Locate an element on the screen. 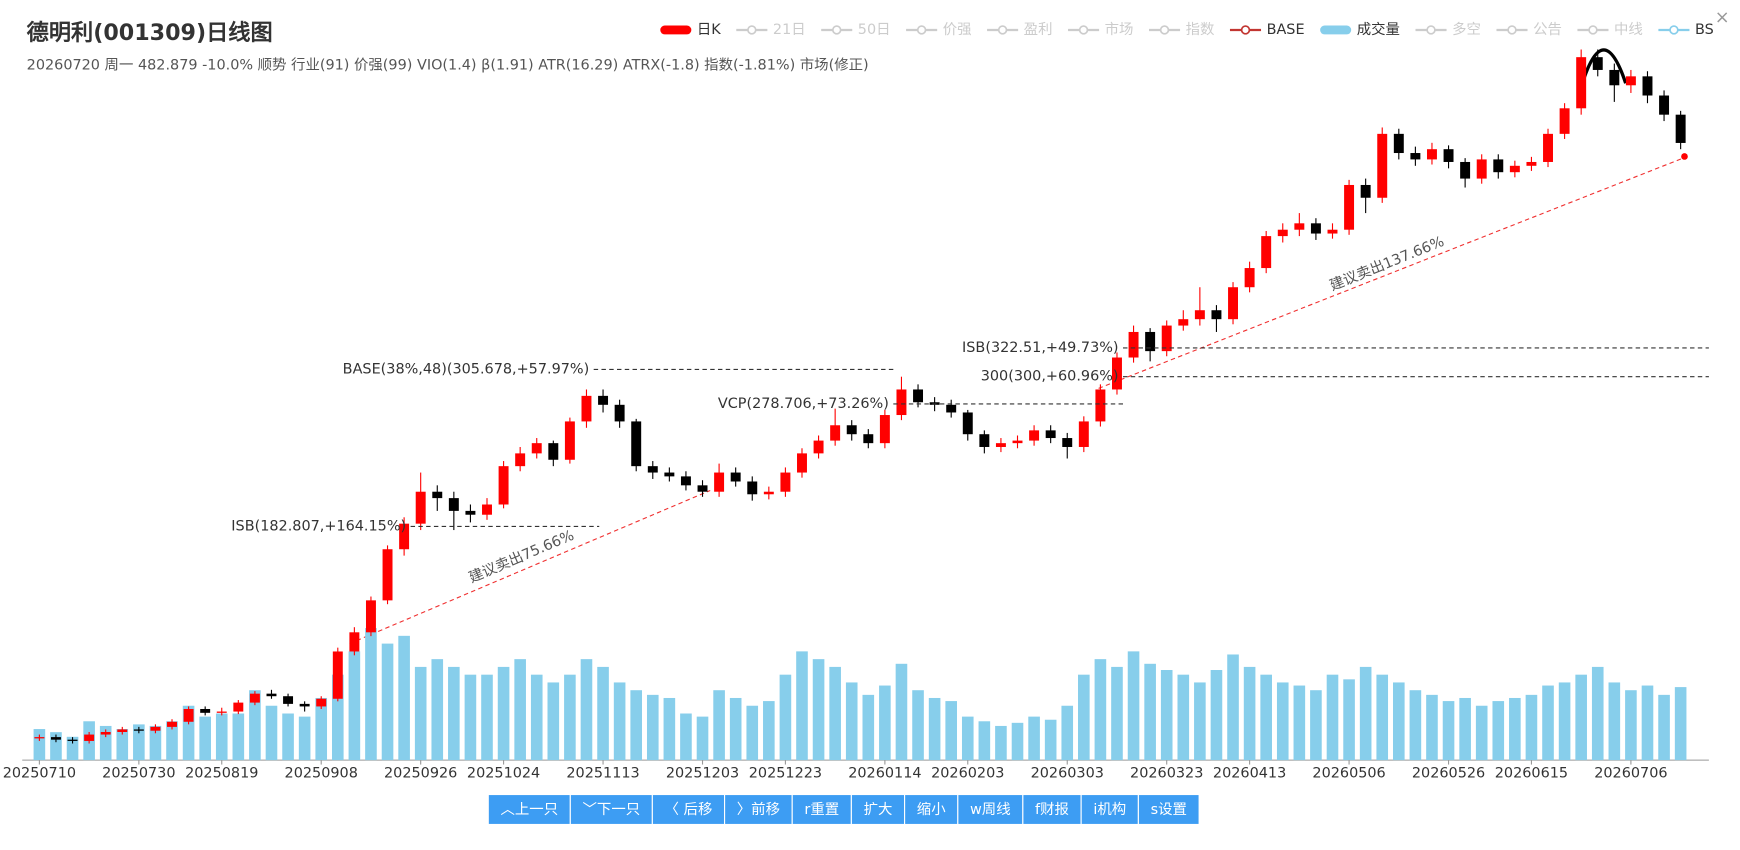 Image resolution: width=1740 pixels, height=850 pixels. legend-label: 21日 is located at coordinates (789, 30).